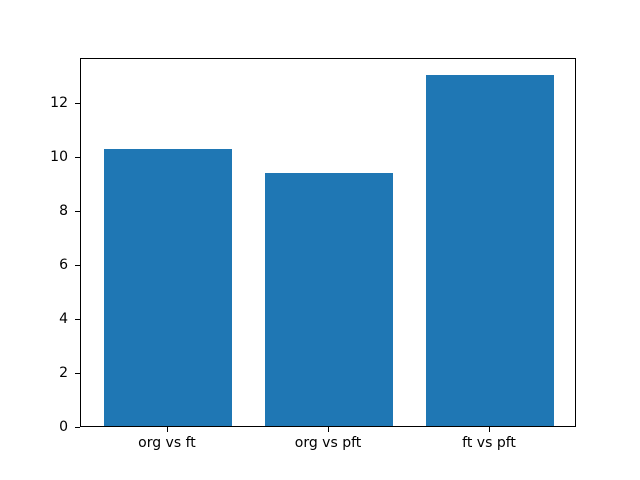 The image size is (640, 480). What do you see at coordinates (489, 443) in the screenshot?
I see `x-tick-label: ft vs pft` at bounding box center [489, 443].